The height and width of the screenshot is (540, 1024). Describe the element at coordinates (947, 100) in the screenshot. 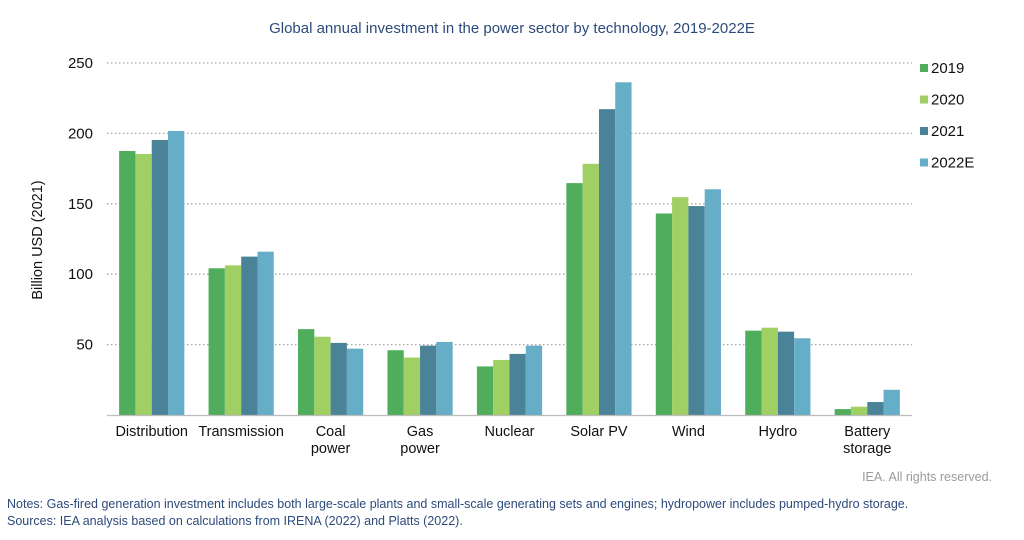

I see `legend-label: 2020` at that location.